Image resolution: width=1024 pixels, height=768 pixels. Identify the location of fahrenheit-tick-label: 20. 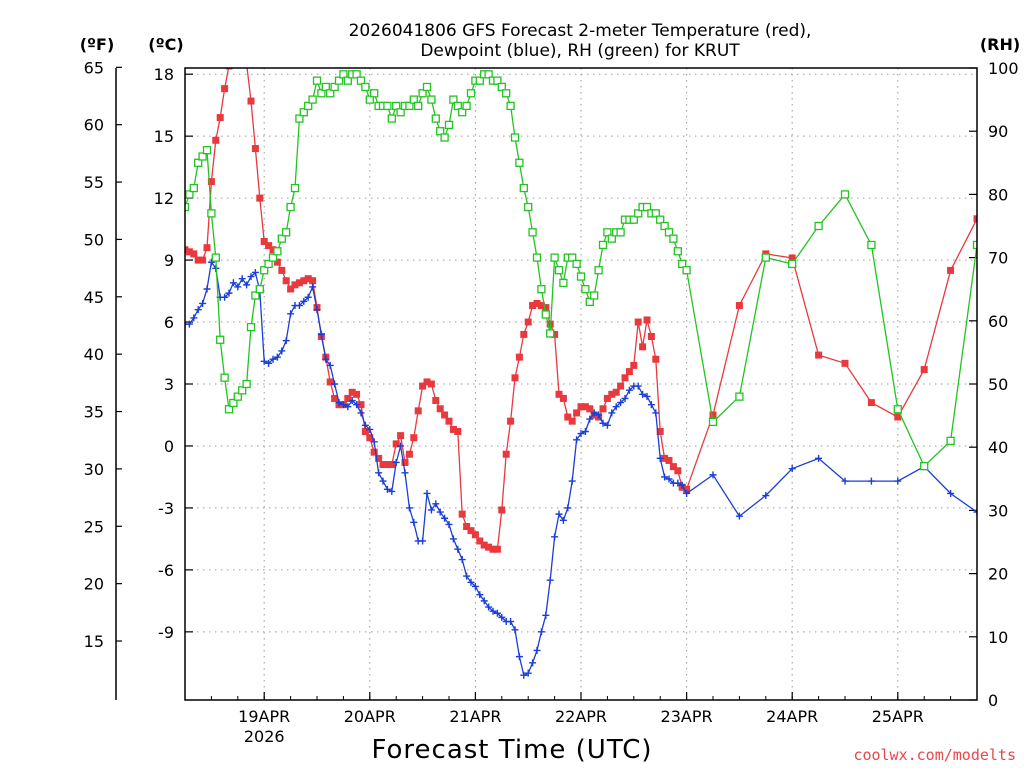
(94, 584).